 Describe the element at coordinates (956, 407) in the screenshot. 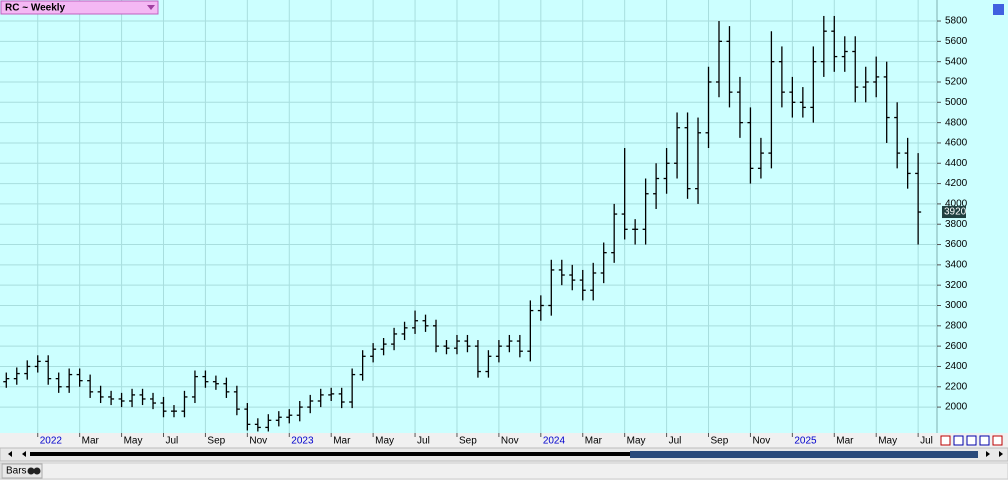

I see `y-tick-label: 2000` at that location.